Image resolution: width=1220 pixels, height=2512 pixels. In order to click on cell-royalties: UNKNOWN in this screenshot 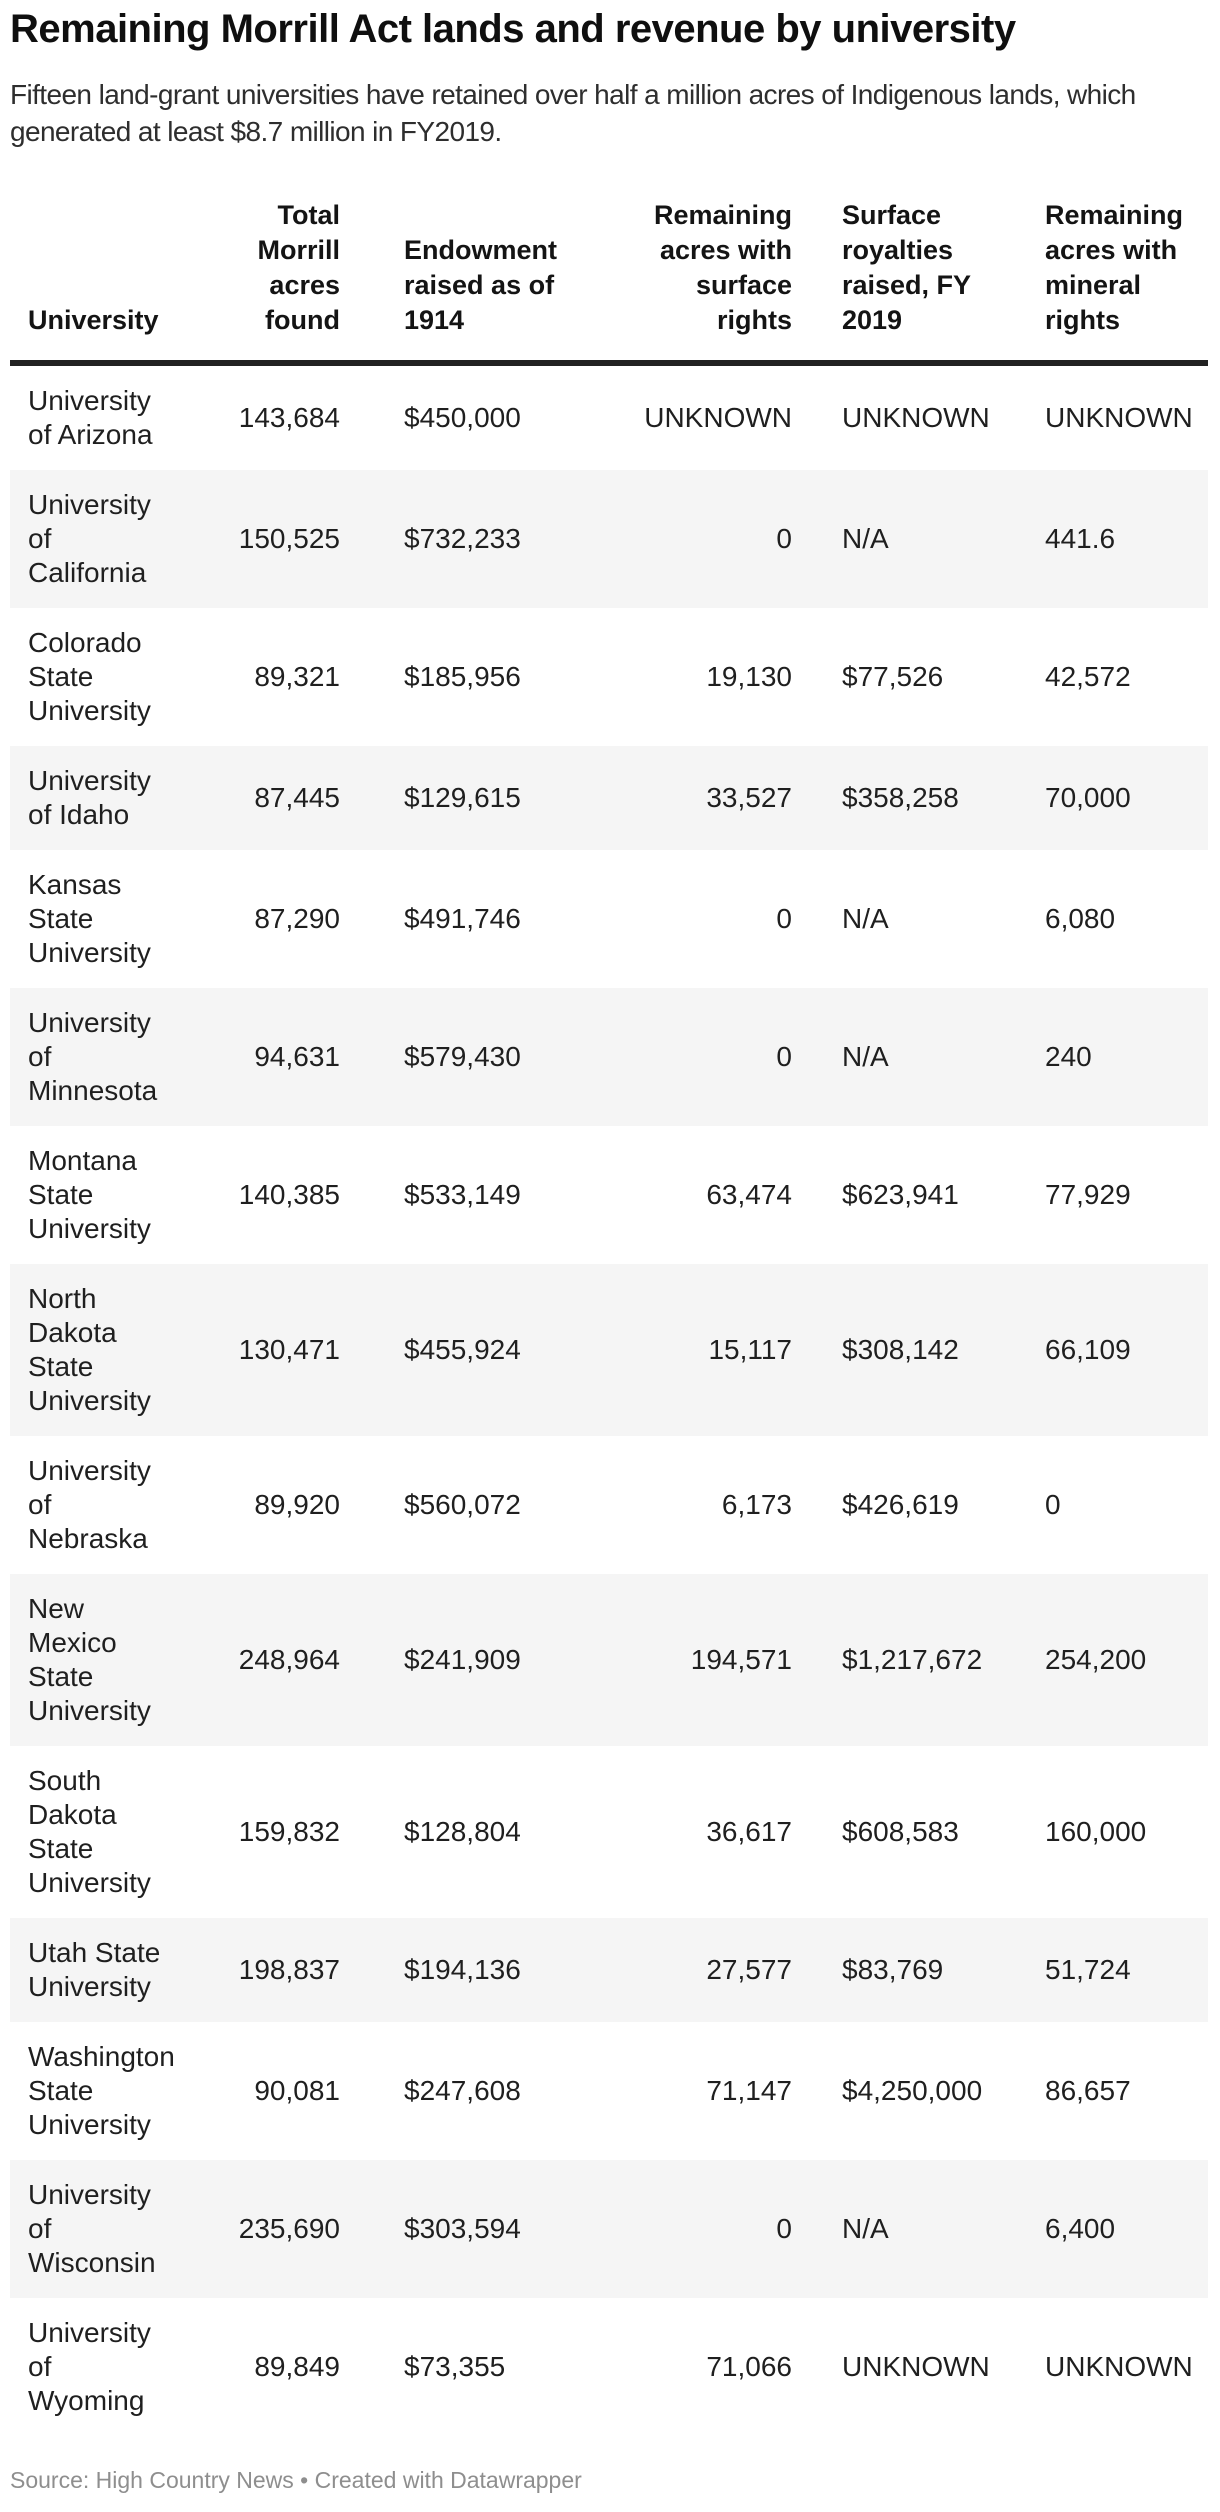, I will do `click(916, 2366)`.